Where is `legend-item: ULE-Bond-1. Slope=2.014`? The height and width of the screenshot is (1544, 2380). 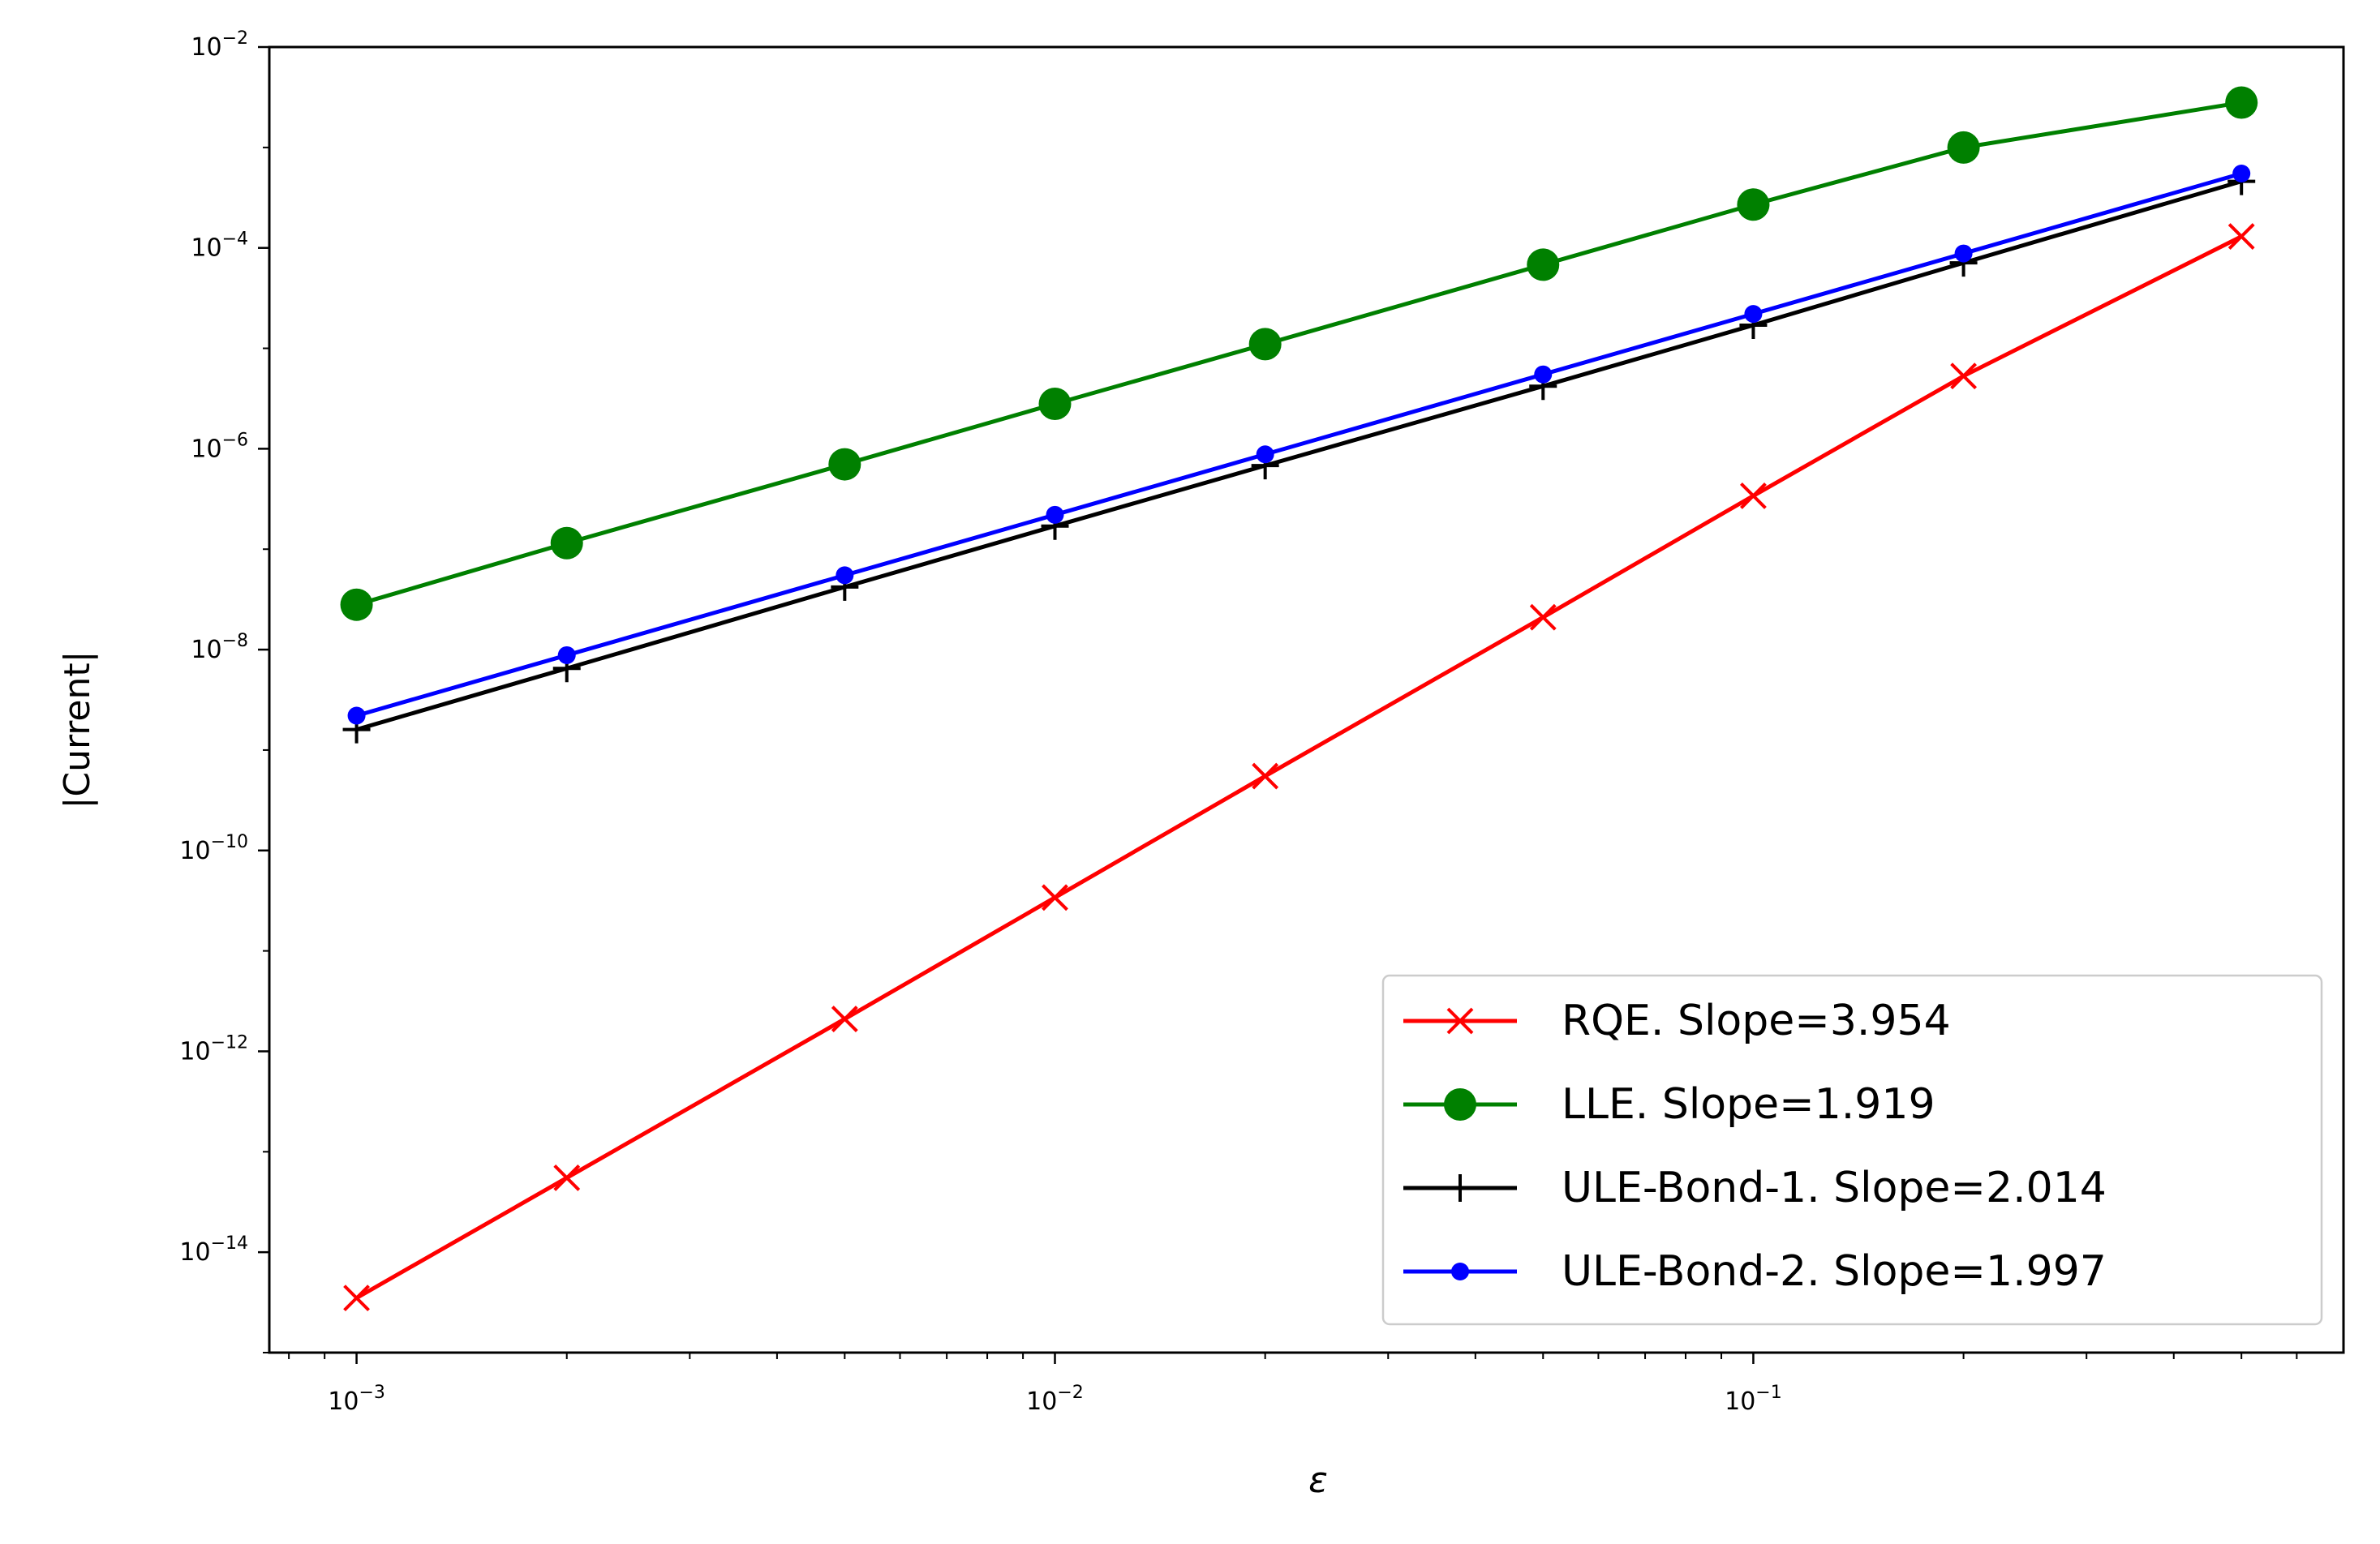 legend-item: ULE-Bond-1. Slope=2.014 is located at coordinates (1755, 1188).